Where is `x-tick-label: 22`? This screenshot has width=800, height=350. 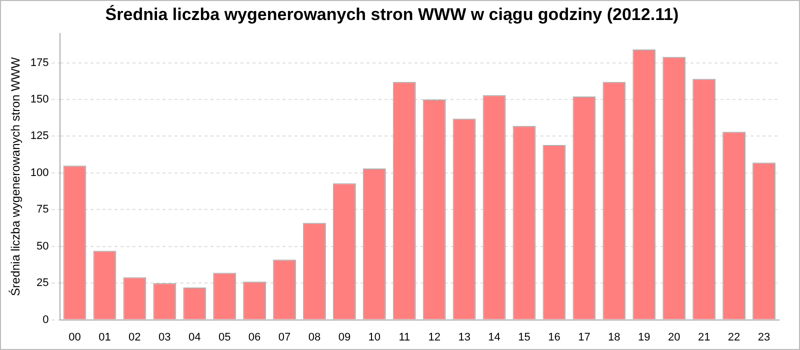 x-tick-label: 22 is located at coordinates (734, 337).